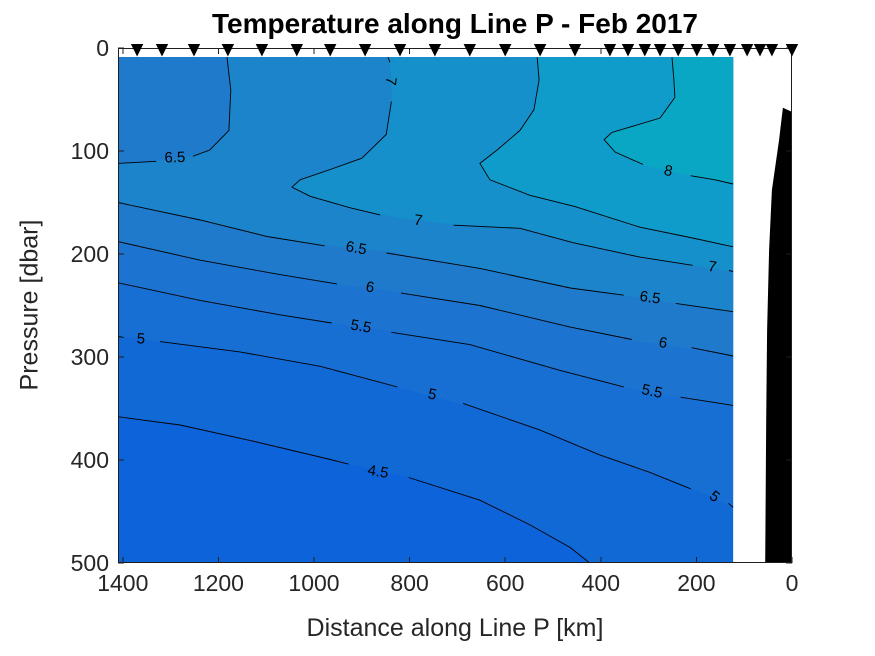  Describe the element at coordinates (778, 335) in the screenshot. I see `bathymetry-wedge` at that location.